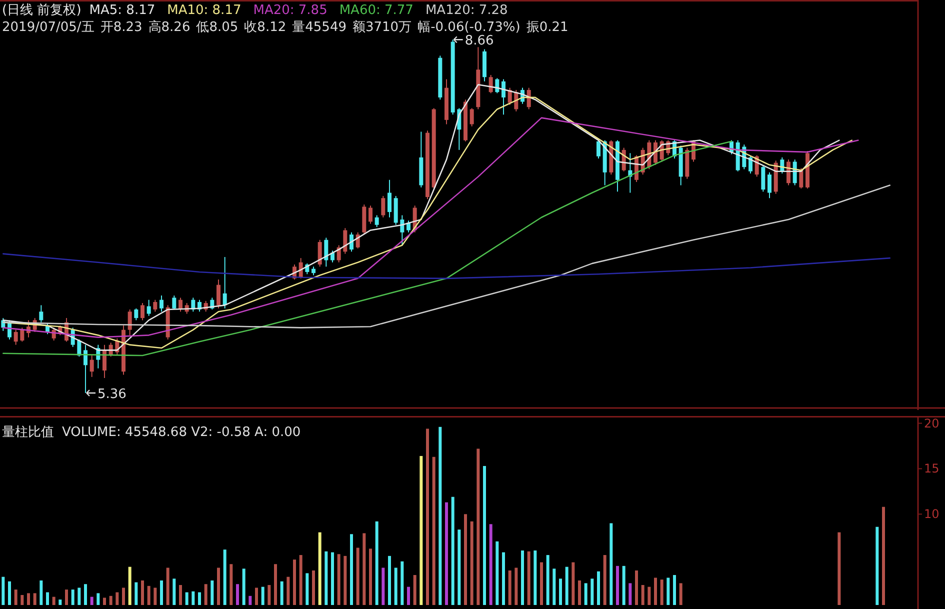 The width and height of the screenshot is (945, 609). What do you see at coordinates (469, 27) in the screenshot?
I see `annotation: 幅-0.06(-0.73%)` at bounding box center [469, 27].